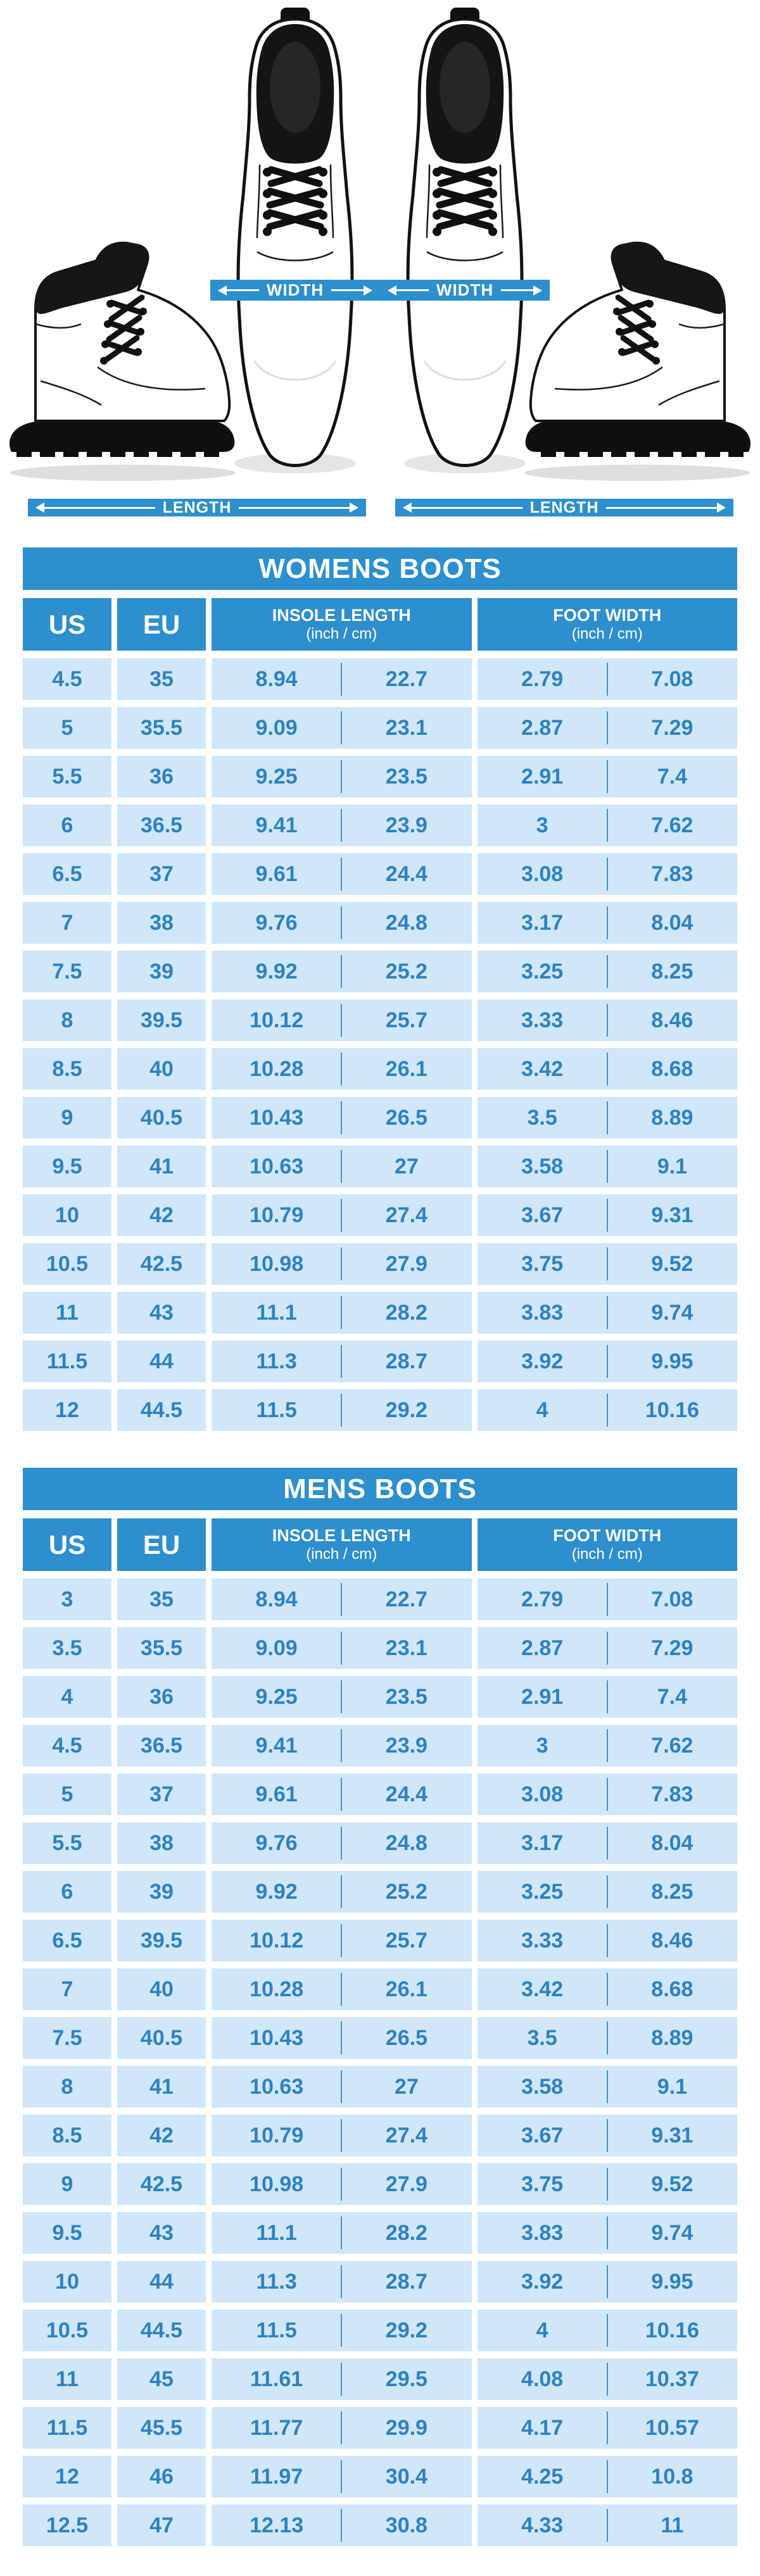  Describe the element at coordinates (465, 240) in the screenshot. I see `top-view-boot-illustration` at that location.